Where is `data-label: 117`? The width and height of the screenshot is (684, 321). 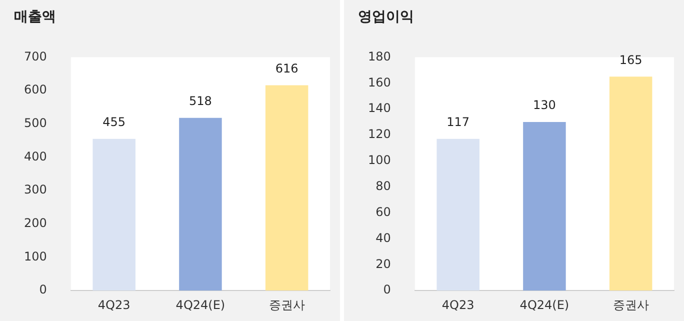 data-label: 117 is located at coordinates (458, 122).